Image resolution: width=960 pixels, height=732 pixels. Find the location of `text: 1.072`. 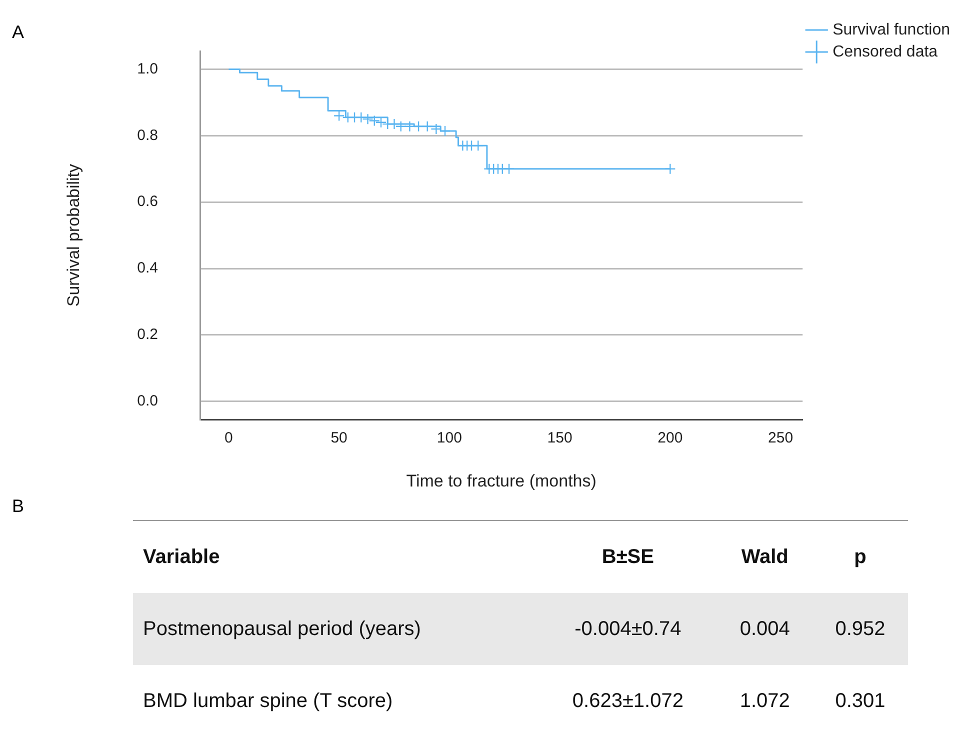

text: 1.072 is located at coordinates (764, 701).